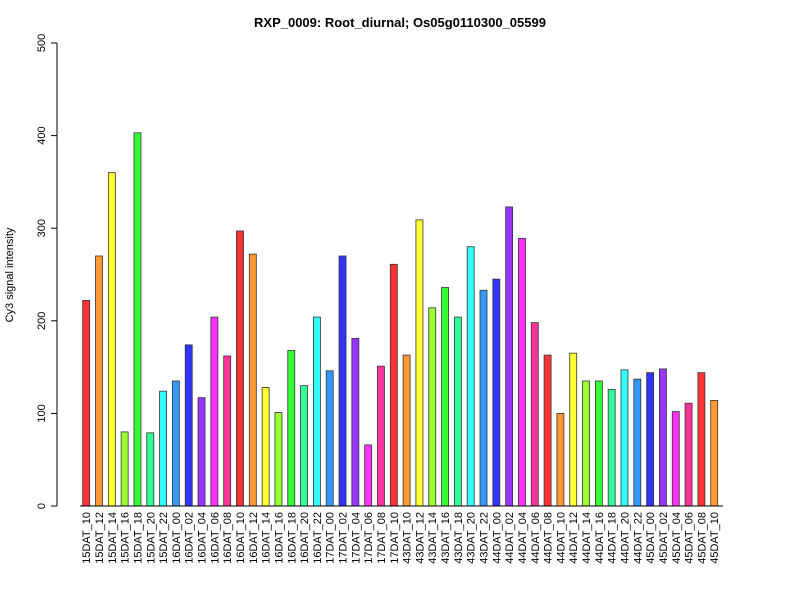 The width and height of the screenshot is (800, 605). I want to click on x-tick-label: 44DAT_18, so click(613, 538).